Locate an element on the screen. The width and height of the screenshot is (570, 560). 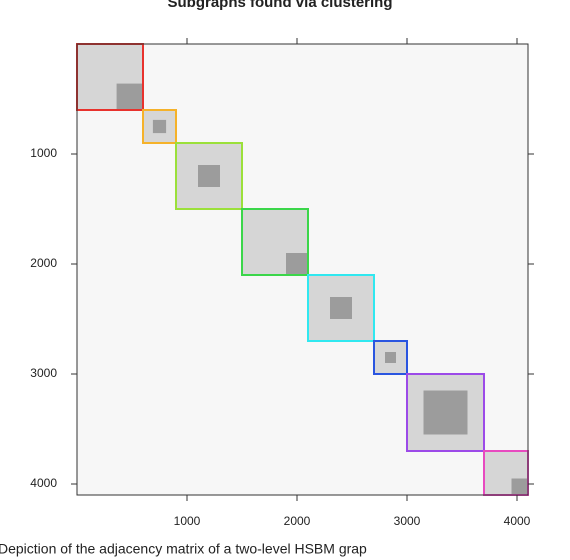
y-tick-label: 2000 is located at coordinates (43, 263).